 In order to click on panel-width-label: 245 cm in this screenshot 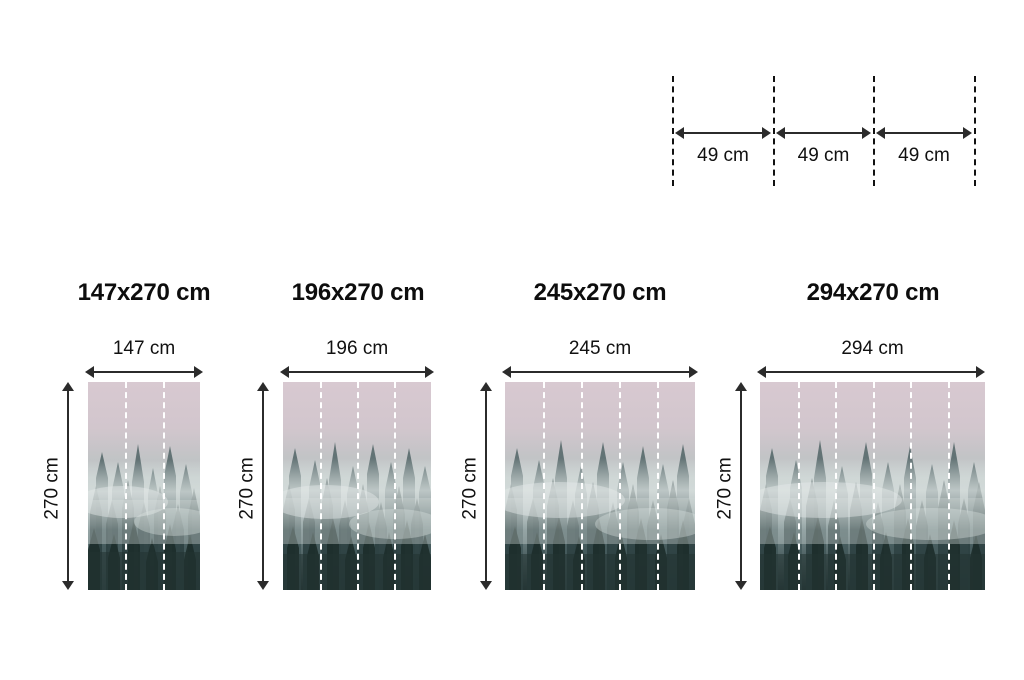, I will do `click(600, 348)`.